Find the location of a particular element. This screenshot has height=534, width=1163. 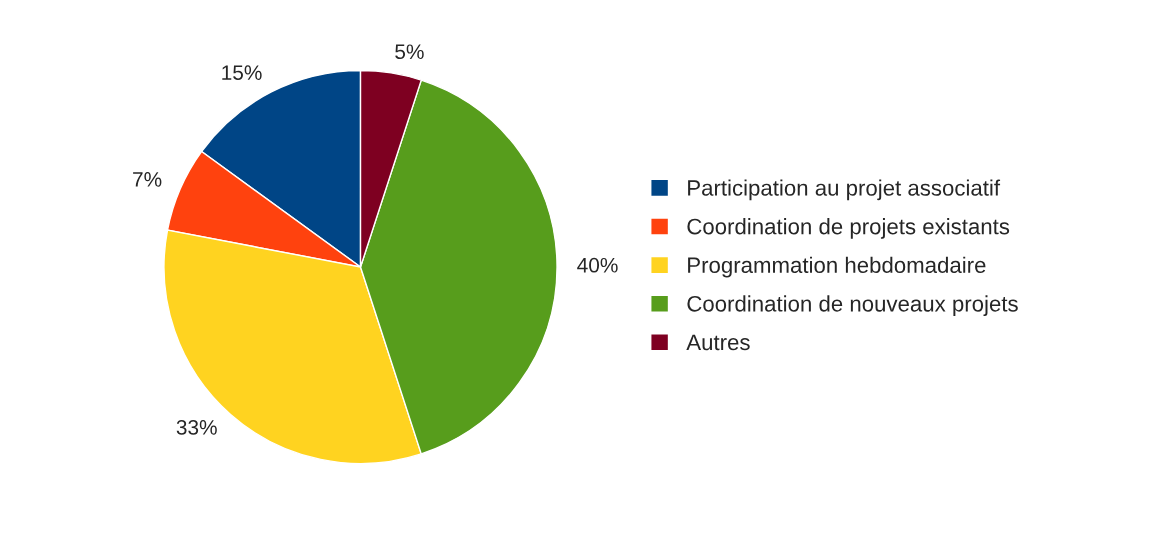

data-label: 5% is located at coordinates (409, 52).